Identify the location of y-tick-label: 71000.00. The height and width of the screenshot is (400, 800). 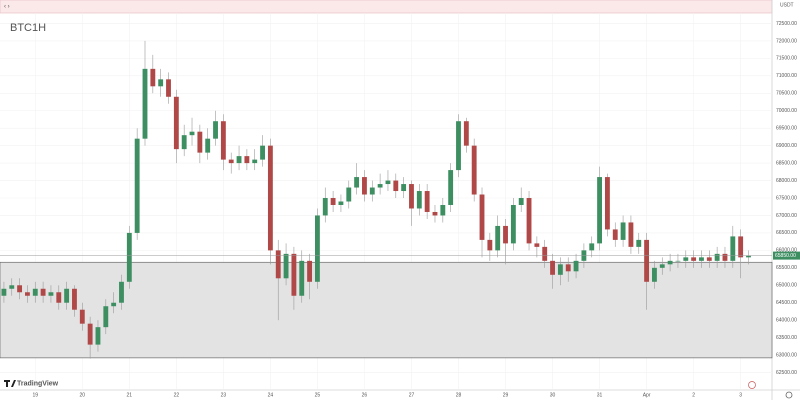
(786, 76).